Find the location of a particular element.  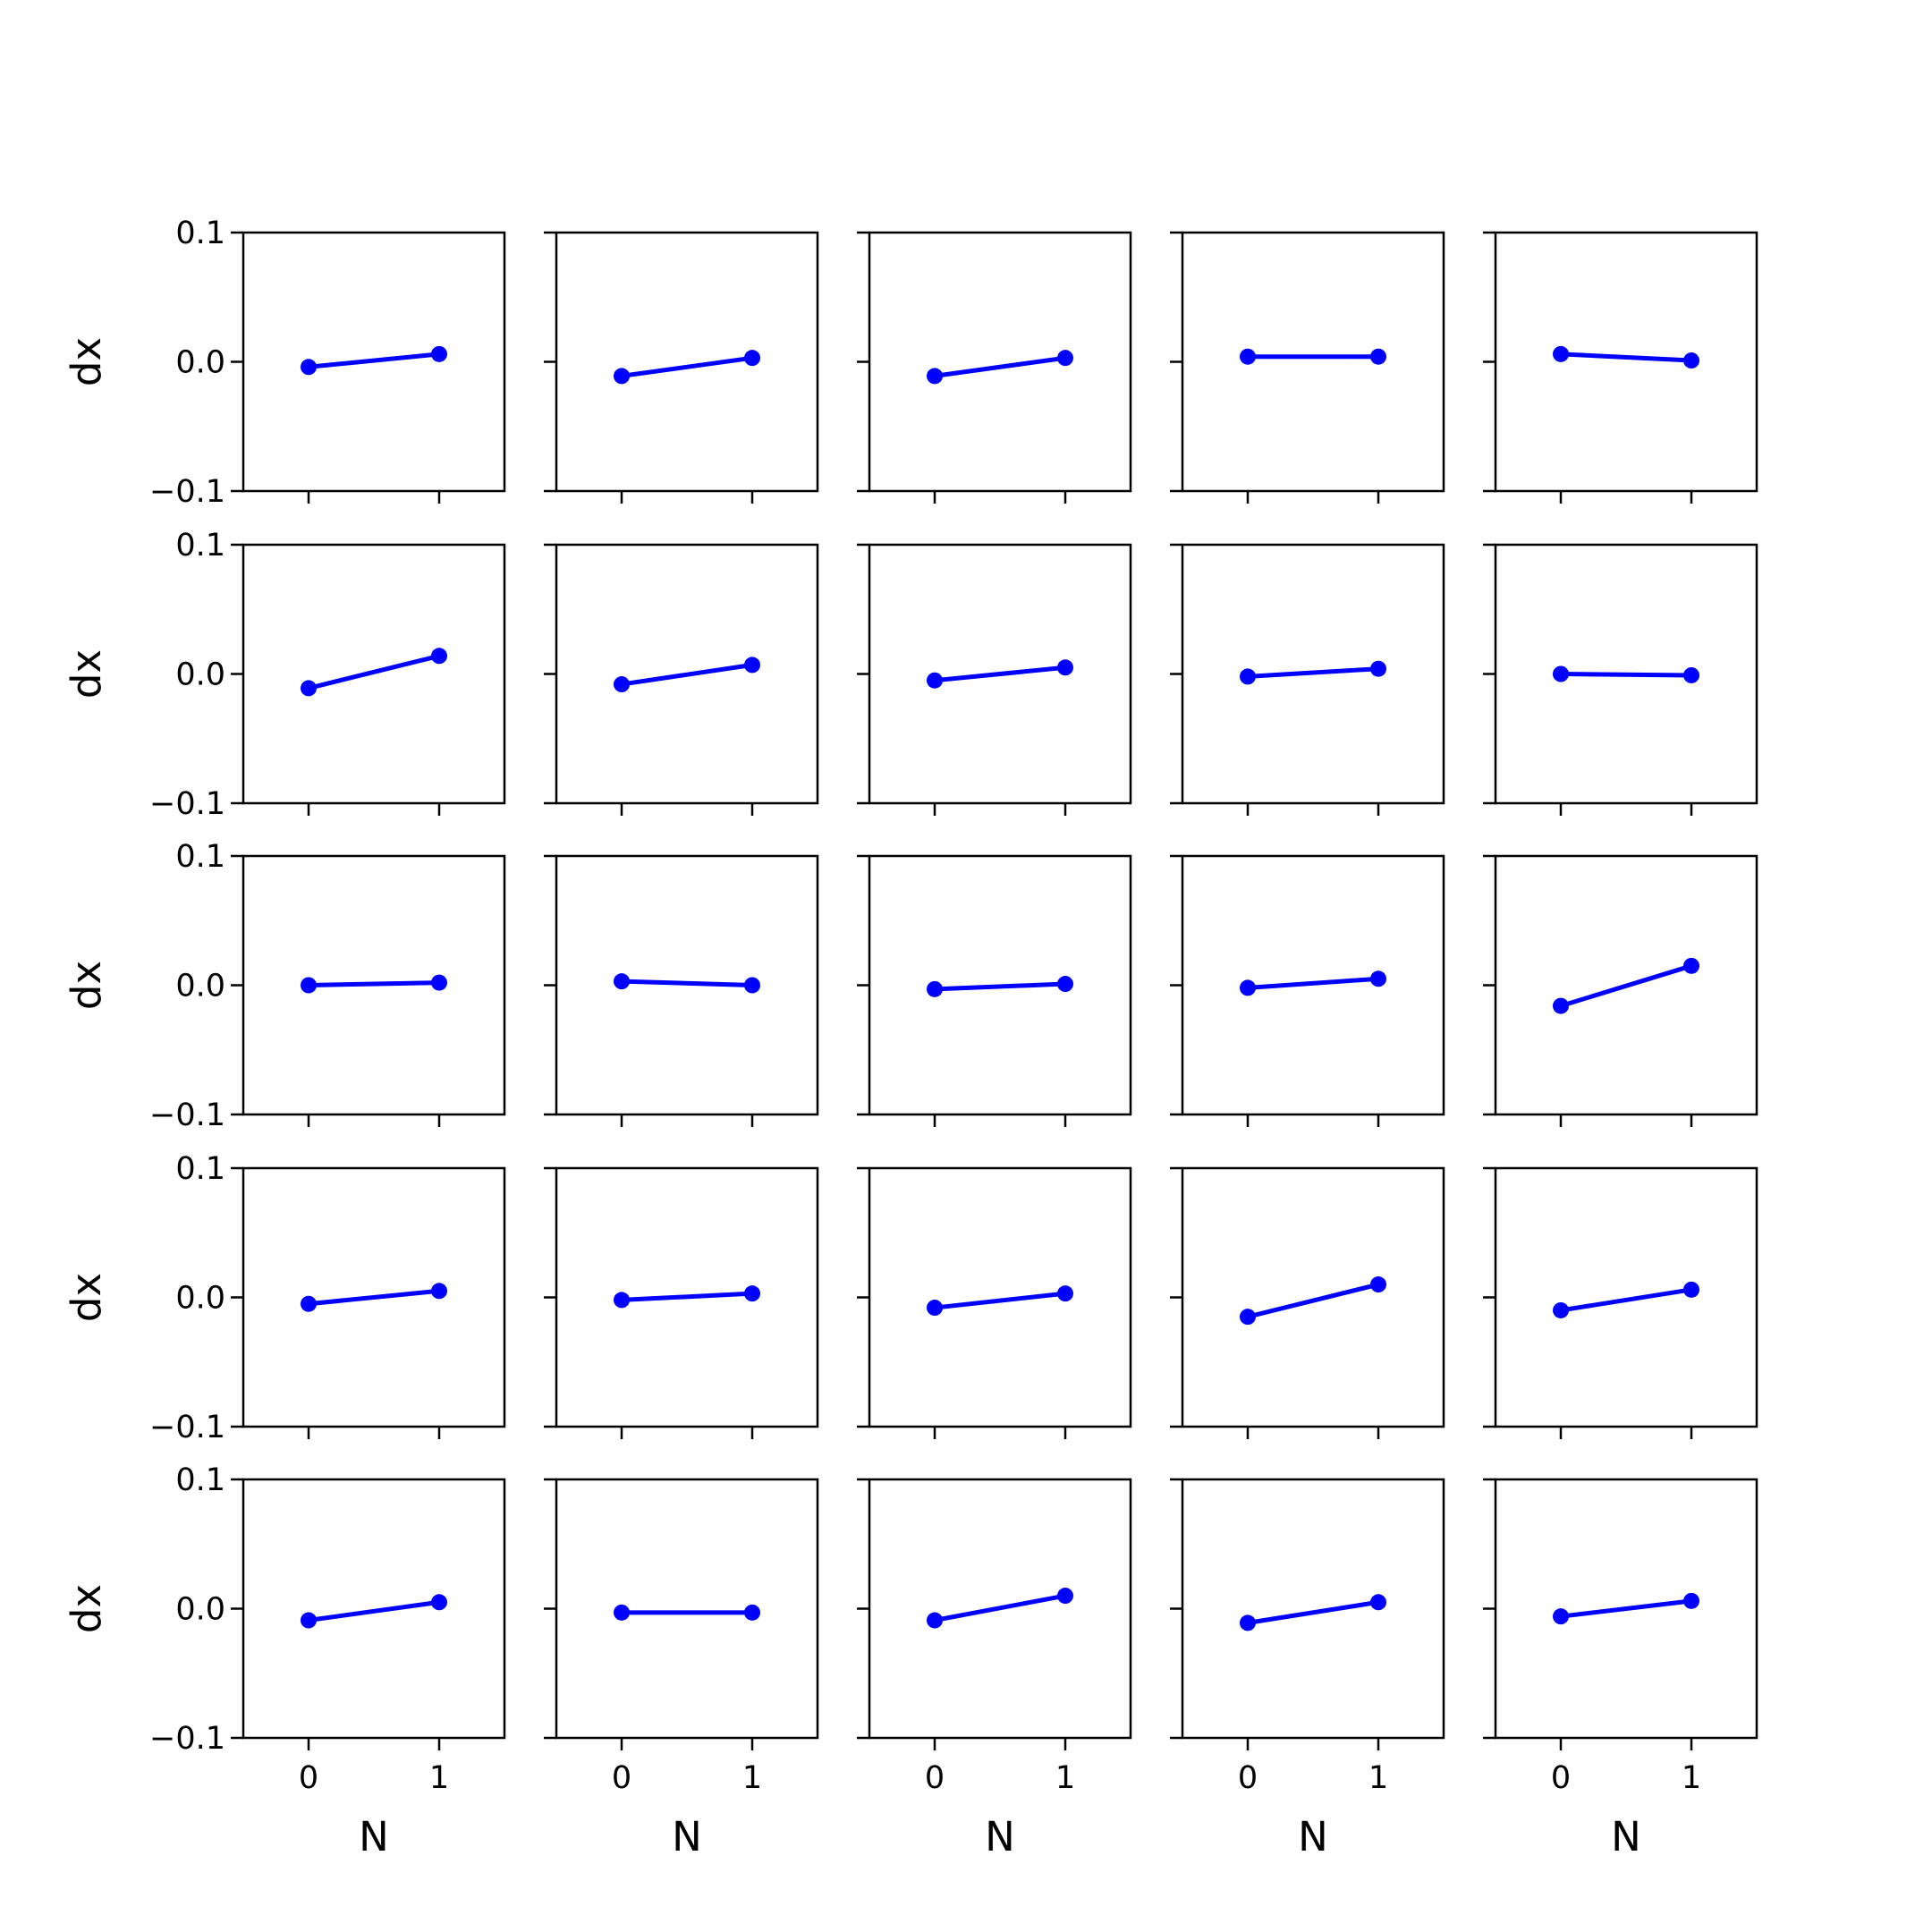

subplot-r4-c3 is located at coordinates (994, 1302).